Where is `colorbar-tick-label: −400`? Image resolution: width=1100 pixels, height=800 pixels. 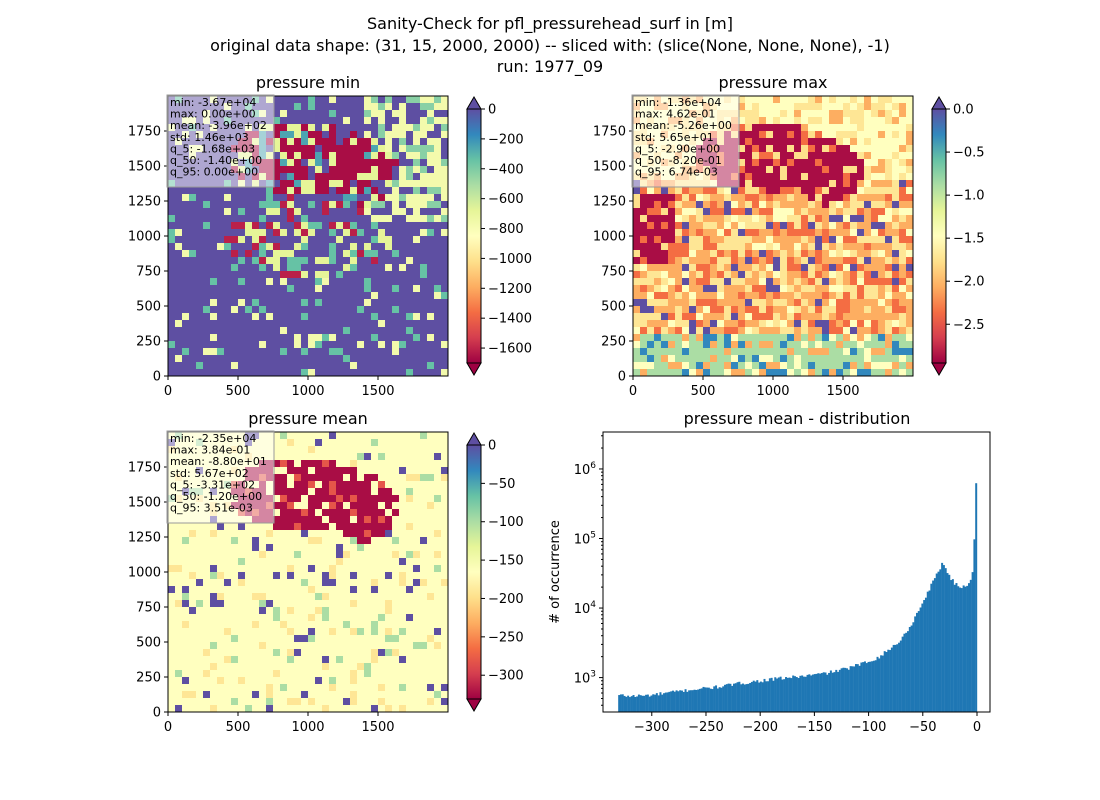
colorbar-tick-label: −400 is located at coordinates (506, 169).